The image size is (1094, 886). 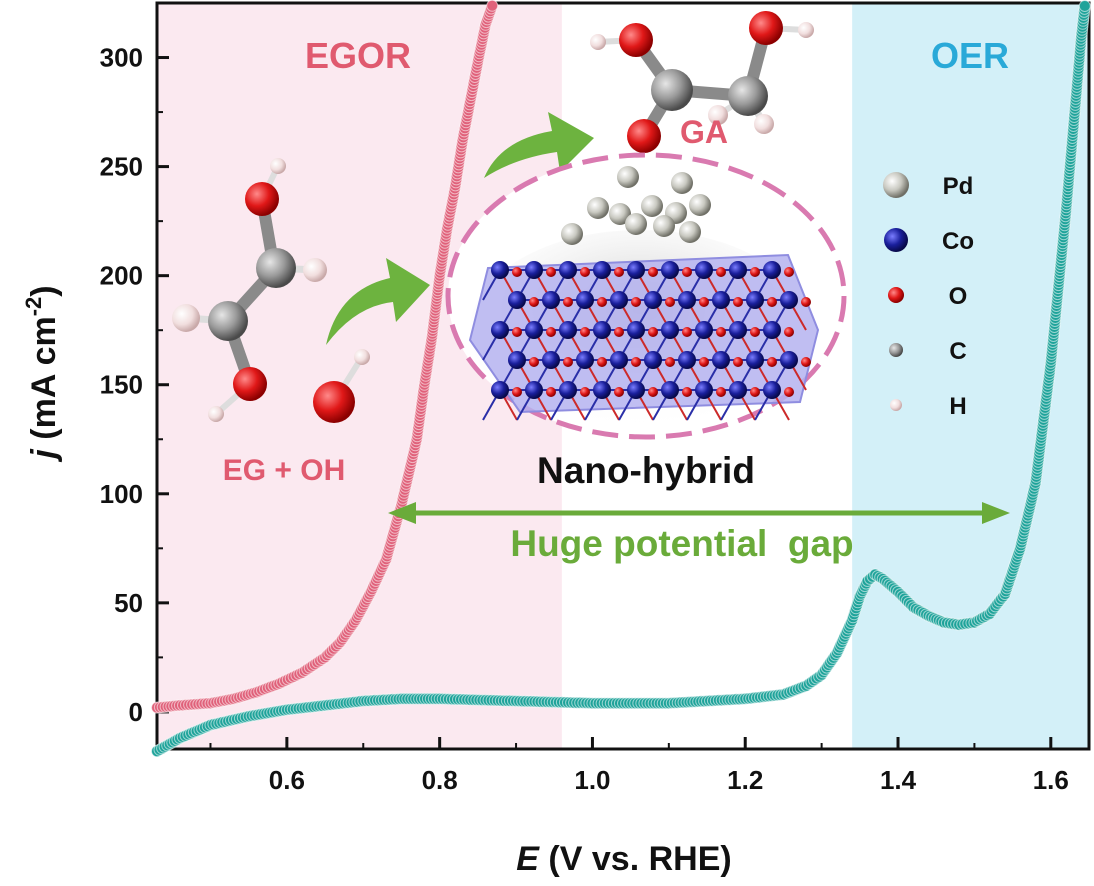 What do you see at coordinates (745, 780) in the screenshot?
I see `x-tick-label: 1.2` at bounding box center [745, 780].